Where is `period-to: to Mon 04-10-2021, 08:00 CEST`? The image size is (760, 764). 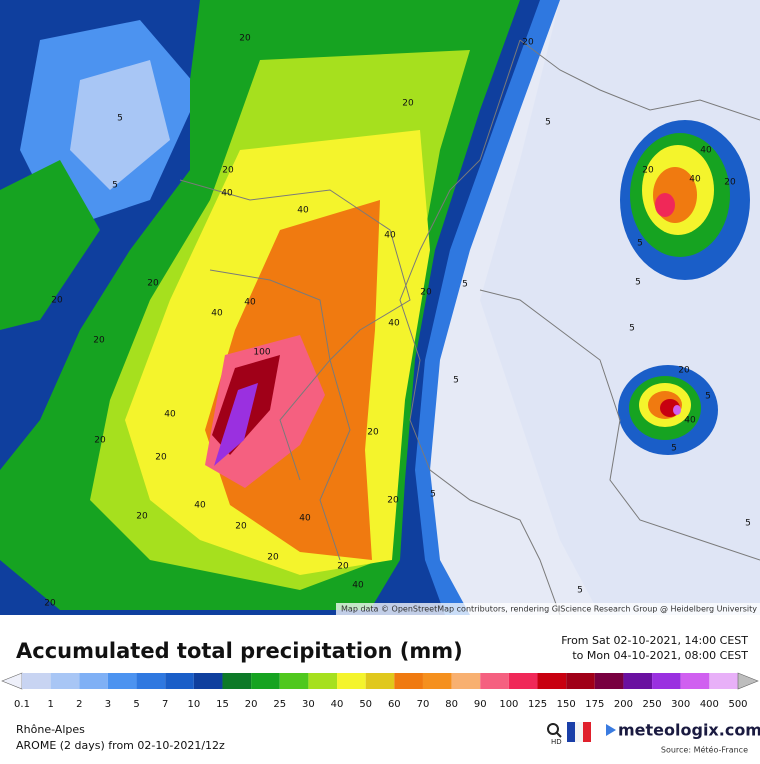 period-to: to Mon 04-10-2021, 08:00 CEST is located at coordinates (660, 655).